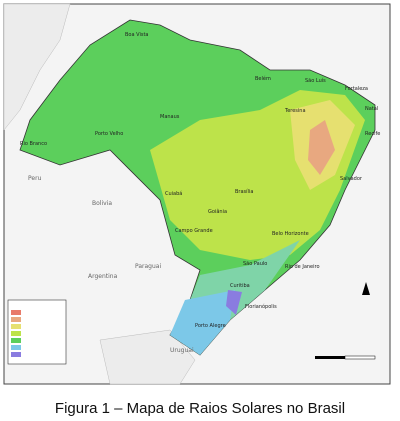 The height and width of the screenshot is (421, 400). I want to click on city-label: Rio Branco, so click(33, 144).